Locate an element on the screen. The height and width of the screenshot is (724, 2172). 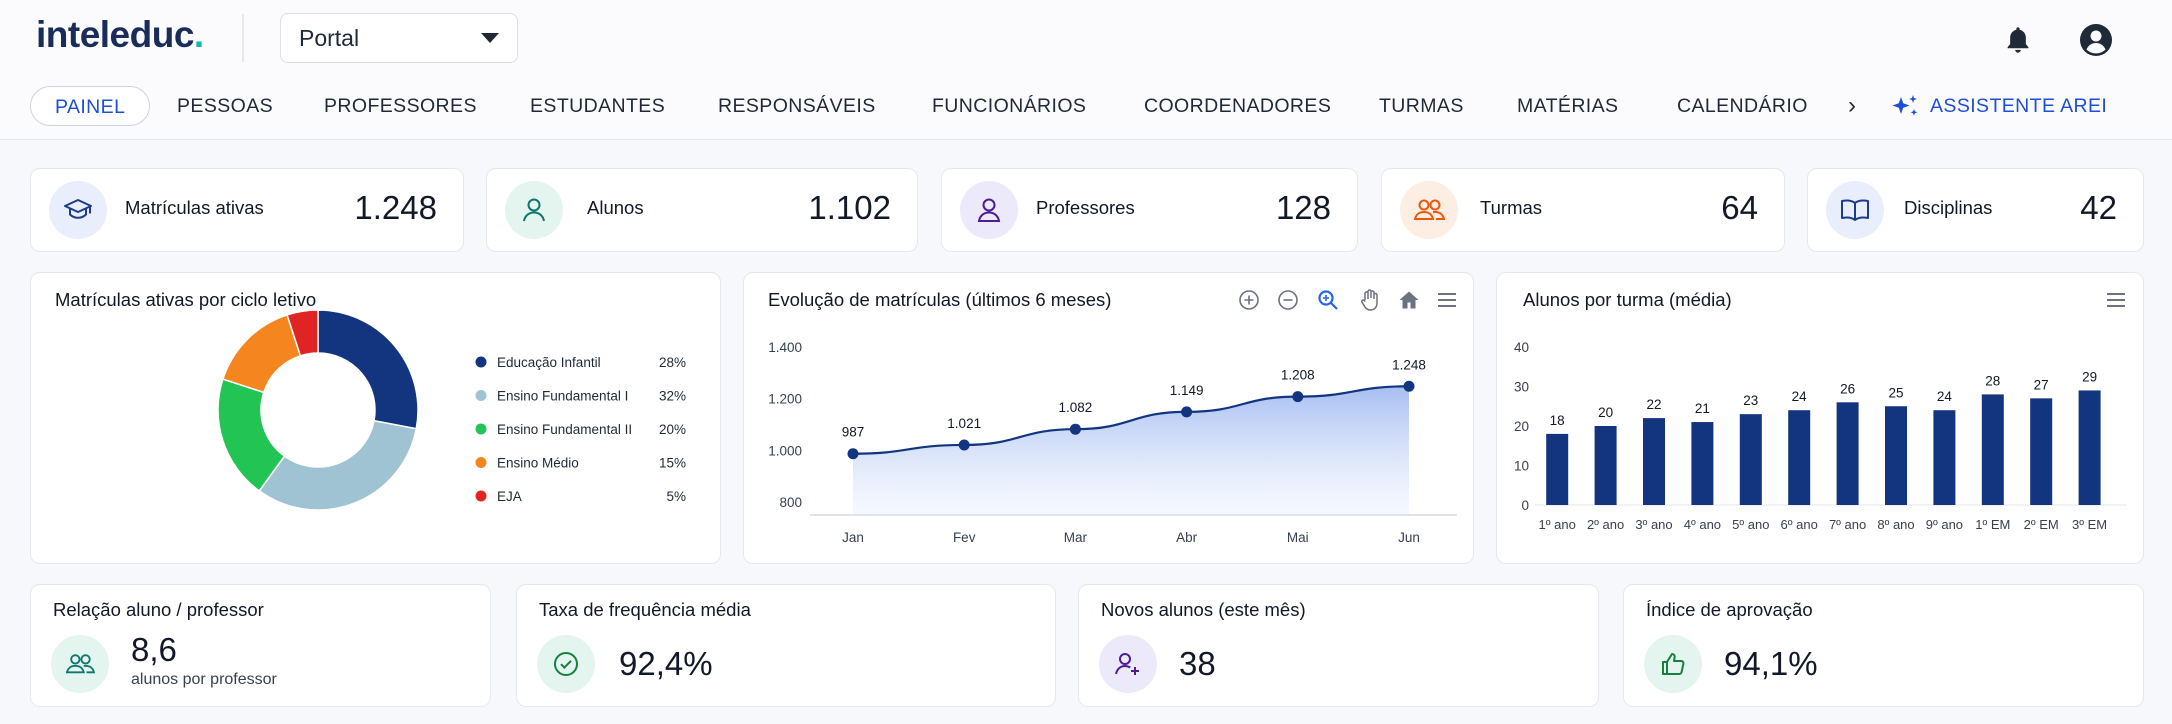
kpi-value: 92,4% is located at coordinates (666, 663).